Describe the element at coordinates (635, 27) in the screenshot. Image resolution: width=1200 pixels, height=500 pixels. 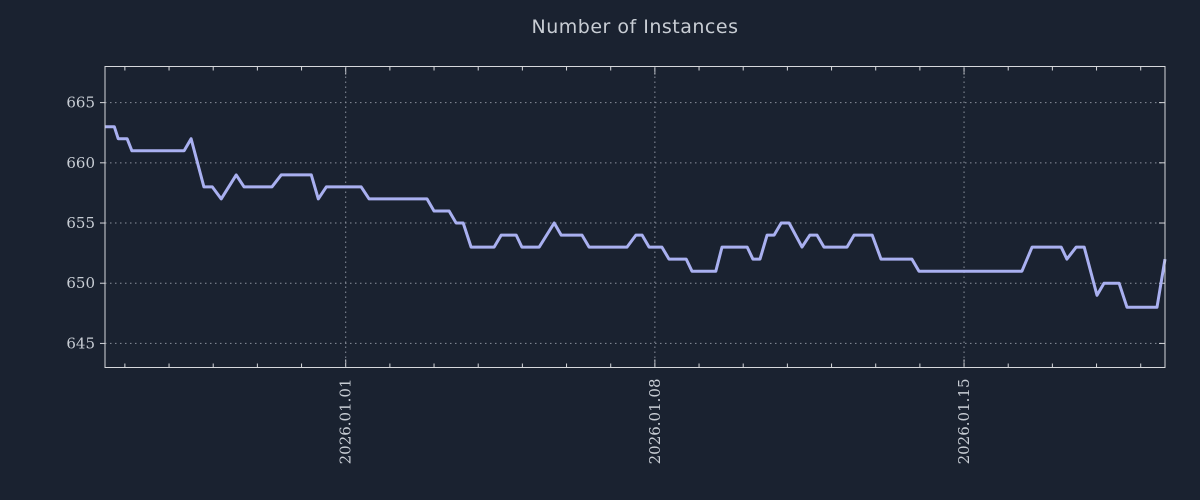
I see `chart-title: Number of Instances` at that location.